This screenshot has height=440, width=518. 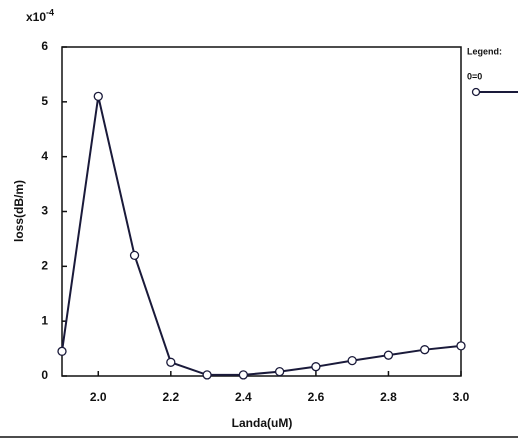 What do you see at coordinates (44, 101) in the screenshot?
I see `y-tick-label: 5` at bounding box center [44, 101].